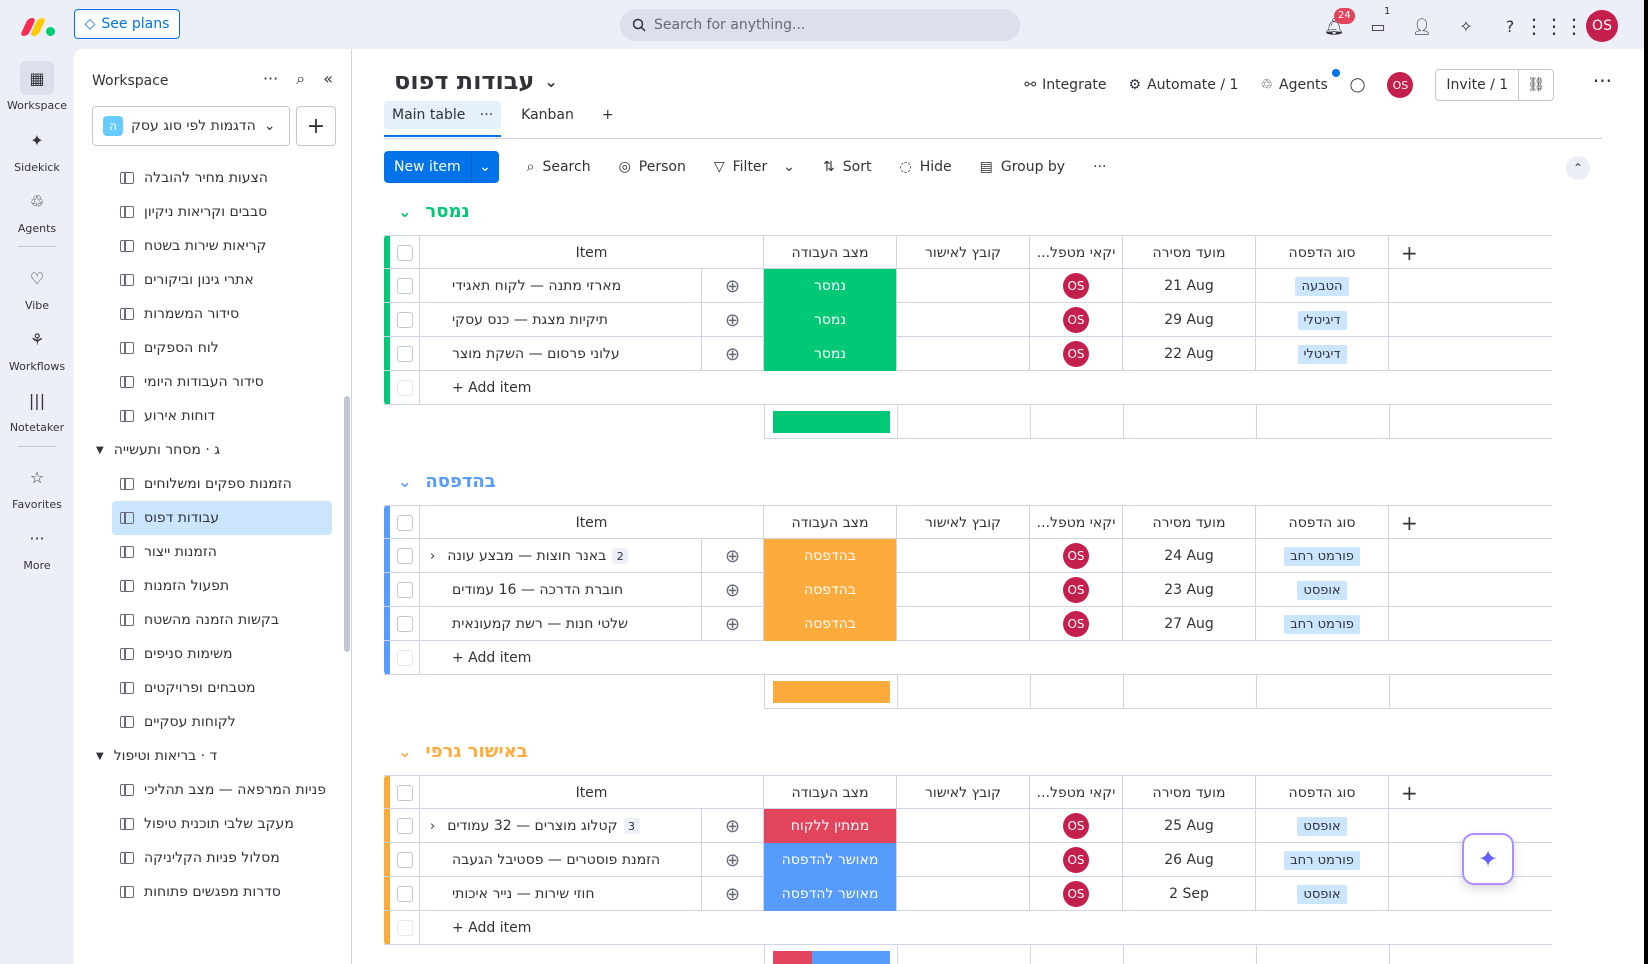 This screenshot has width=1648, height=964. What do you see at coordinates (1100, 167) in the screenshot?
I see `toolbar-more-icon: ···` at bounding box center [1100, 167].